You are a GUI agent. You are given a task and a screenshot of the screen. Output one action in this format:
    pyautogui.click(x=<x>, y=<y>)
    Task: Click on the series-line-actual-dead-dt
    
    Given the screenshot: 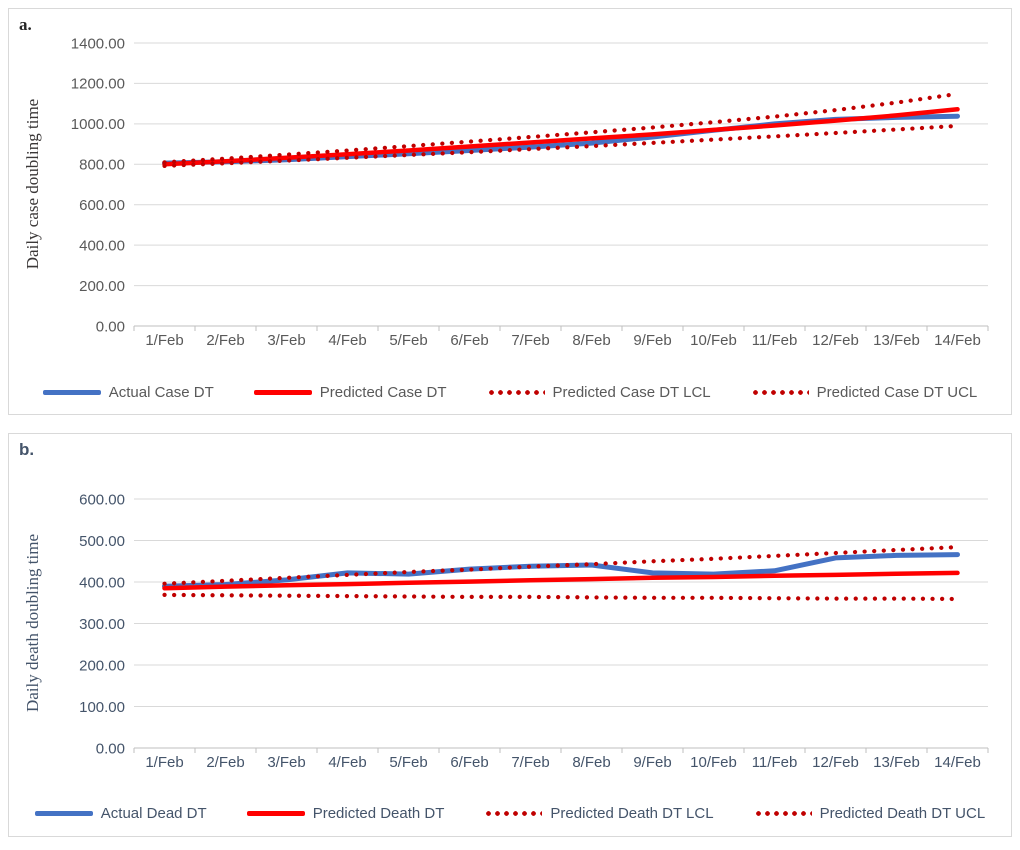 What is the action you would take?
    pyautogui.click(x=561, y=570)
    